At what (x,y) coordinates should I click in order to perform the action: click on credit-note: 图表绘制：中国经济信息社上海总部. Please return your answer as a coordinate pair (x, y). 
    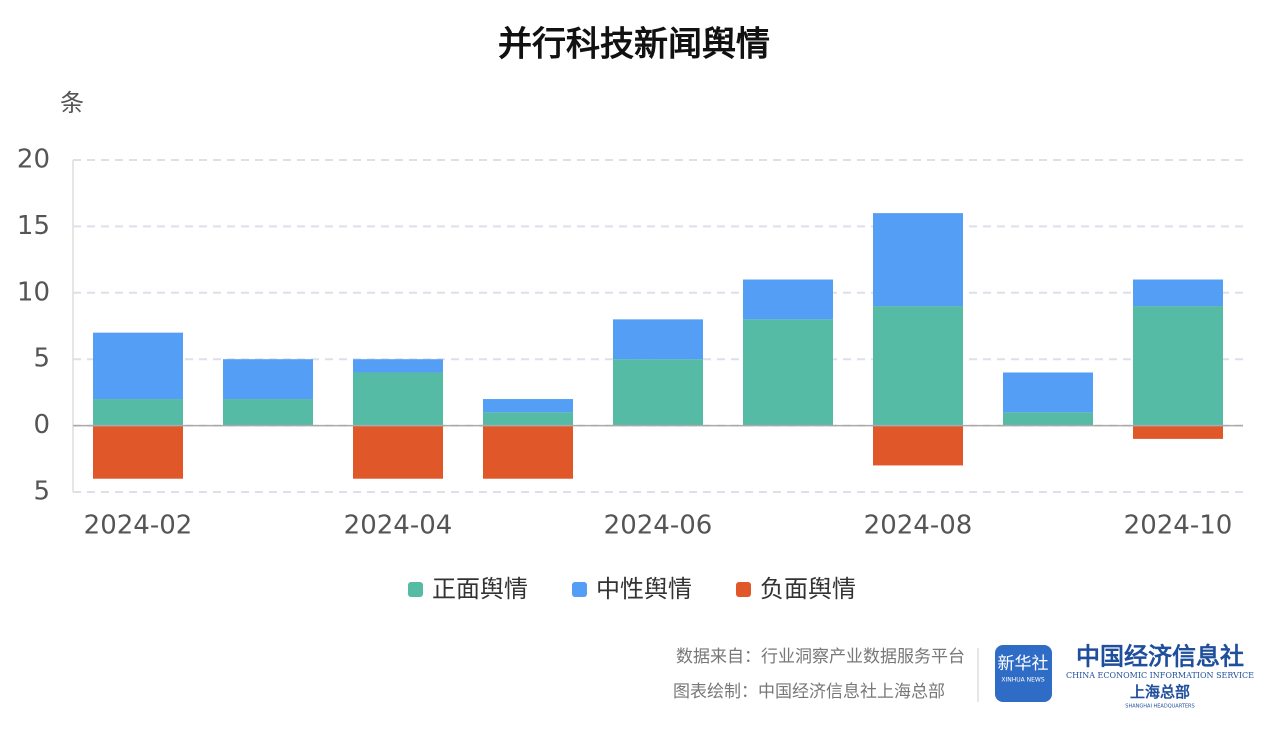
    Looking at the image, I should click on (809, 692).